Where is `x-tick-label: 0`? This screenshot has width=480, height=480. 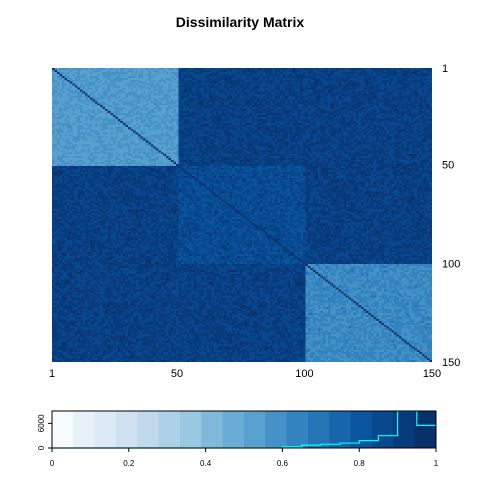 x-tick-label: 0 is located at coordinates (52, 463).